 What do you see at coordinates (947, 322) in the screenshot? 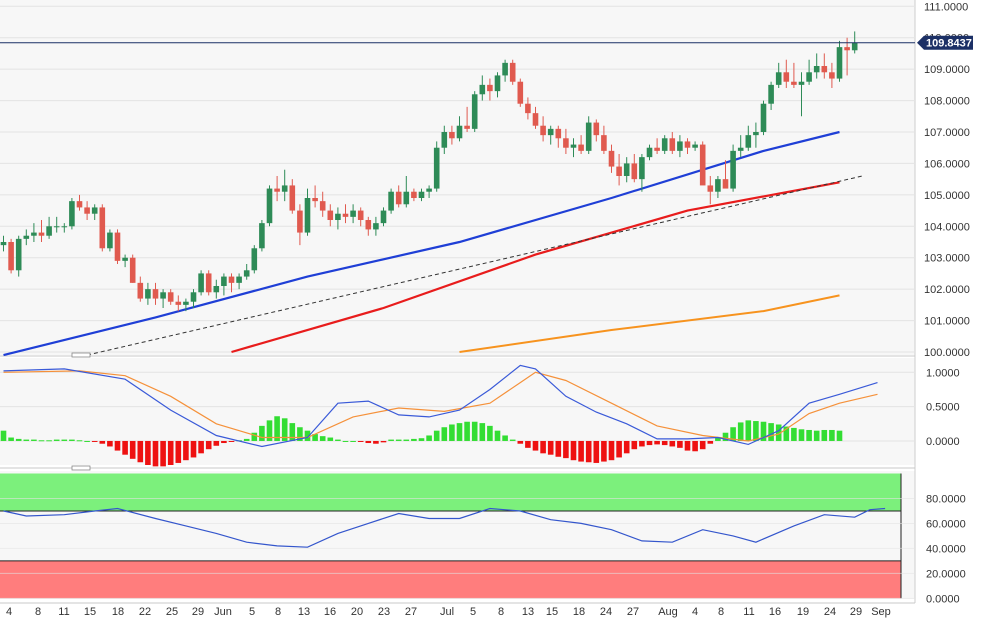
I see `price-tick-label: 101.0000` at bounding box center [947, 322].